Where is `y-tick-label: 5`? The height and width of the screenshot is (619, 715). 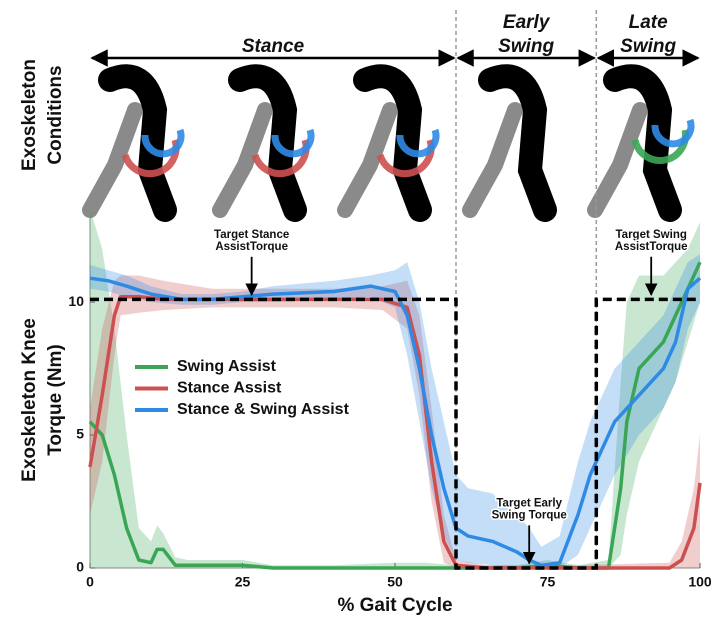 y-tick-label: 5 is located at coordinates (80, 434).